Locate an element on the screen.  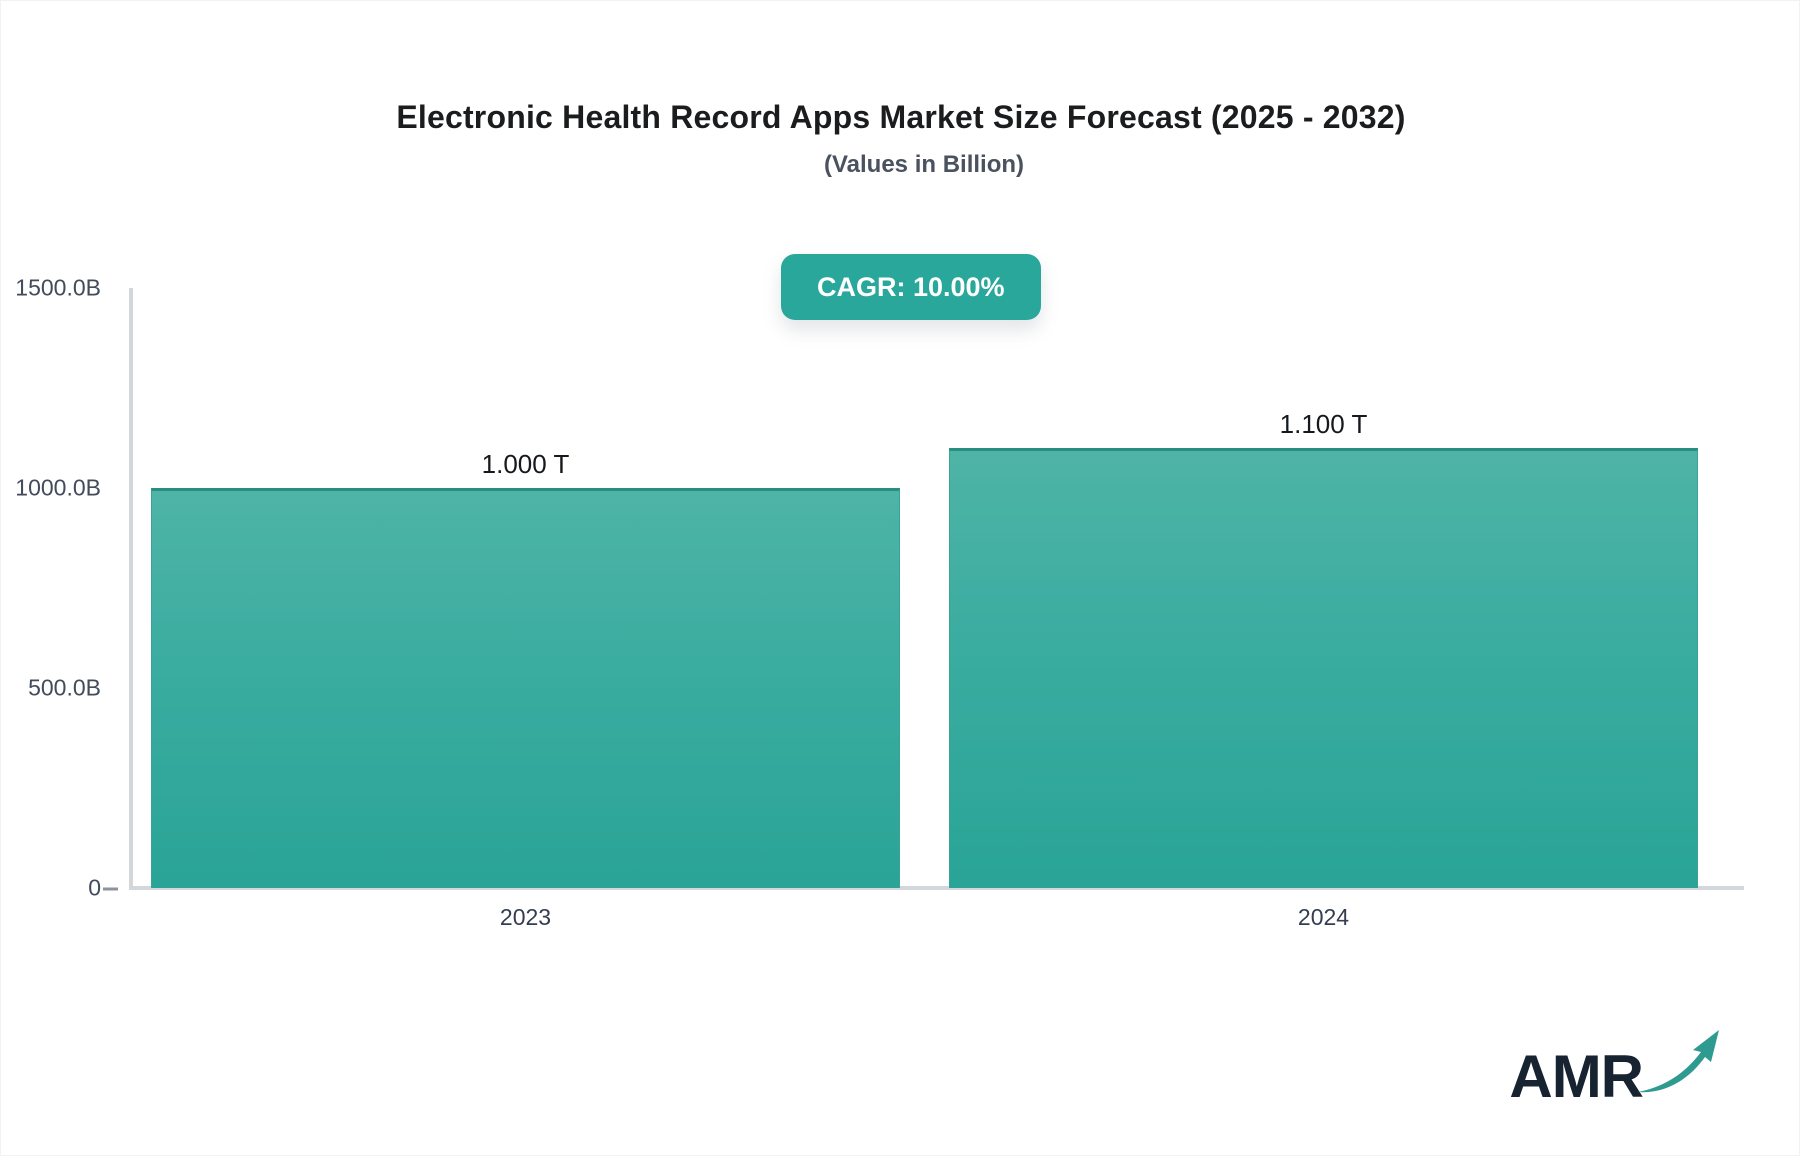
x-axis-label-2023: 2023 is located at coordinates (525, 917).